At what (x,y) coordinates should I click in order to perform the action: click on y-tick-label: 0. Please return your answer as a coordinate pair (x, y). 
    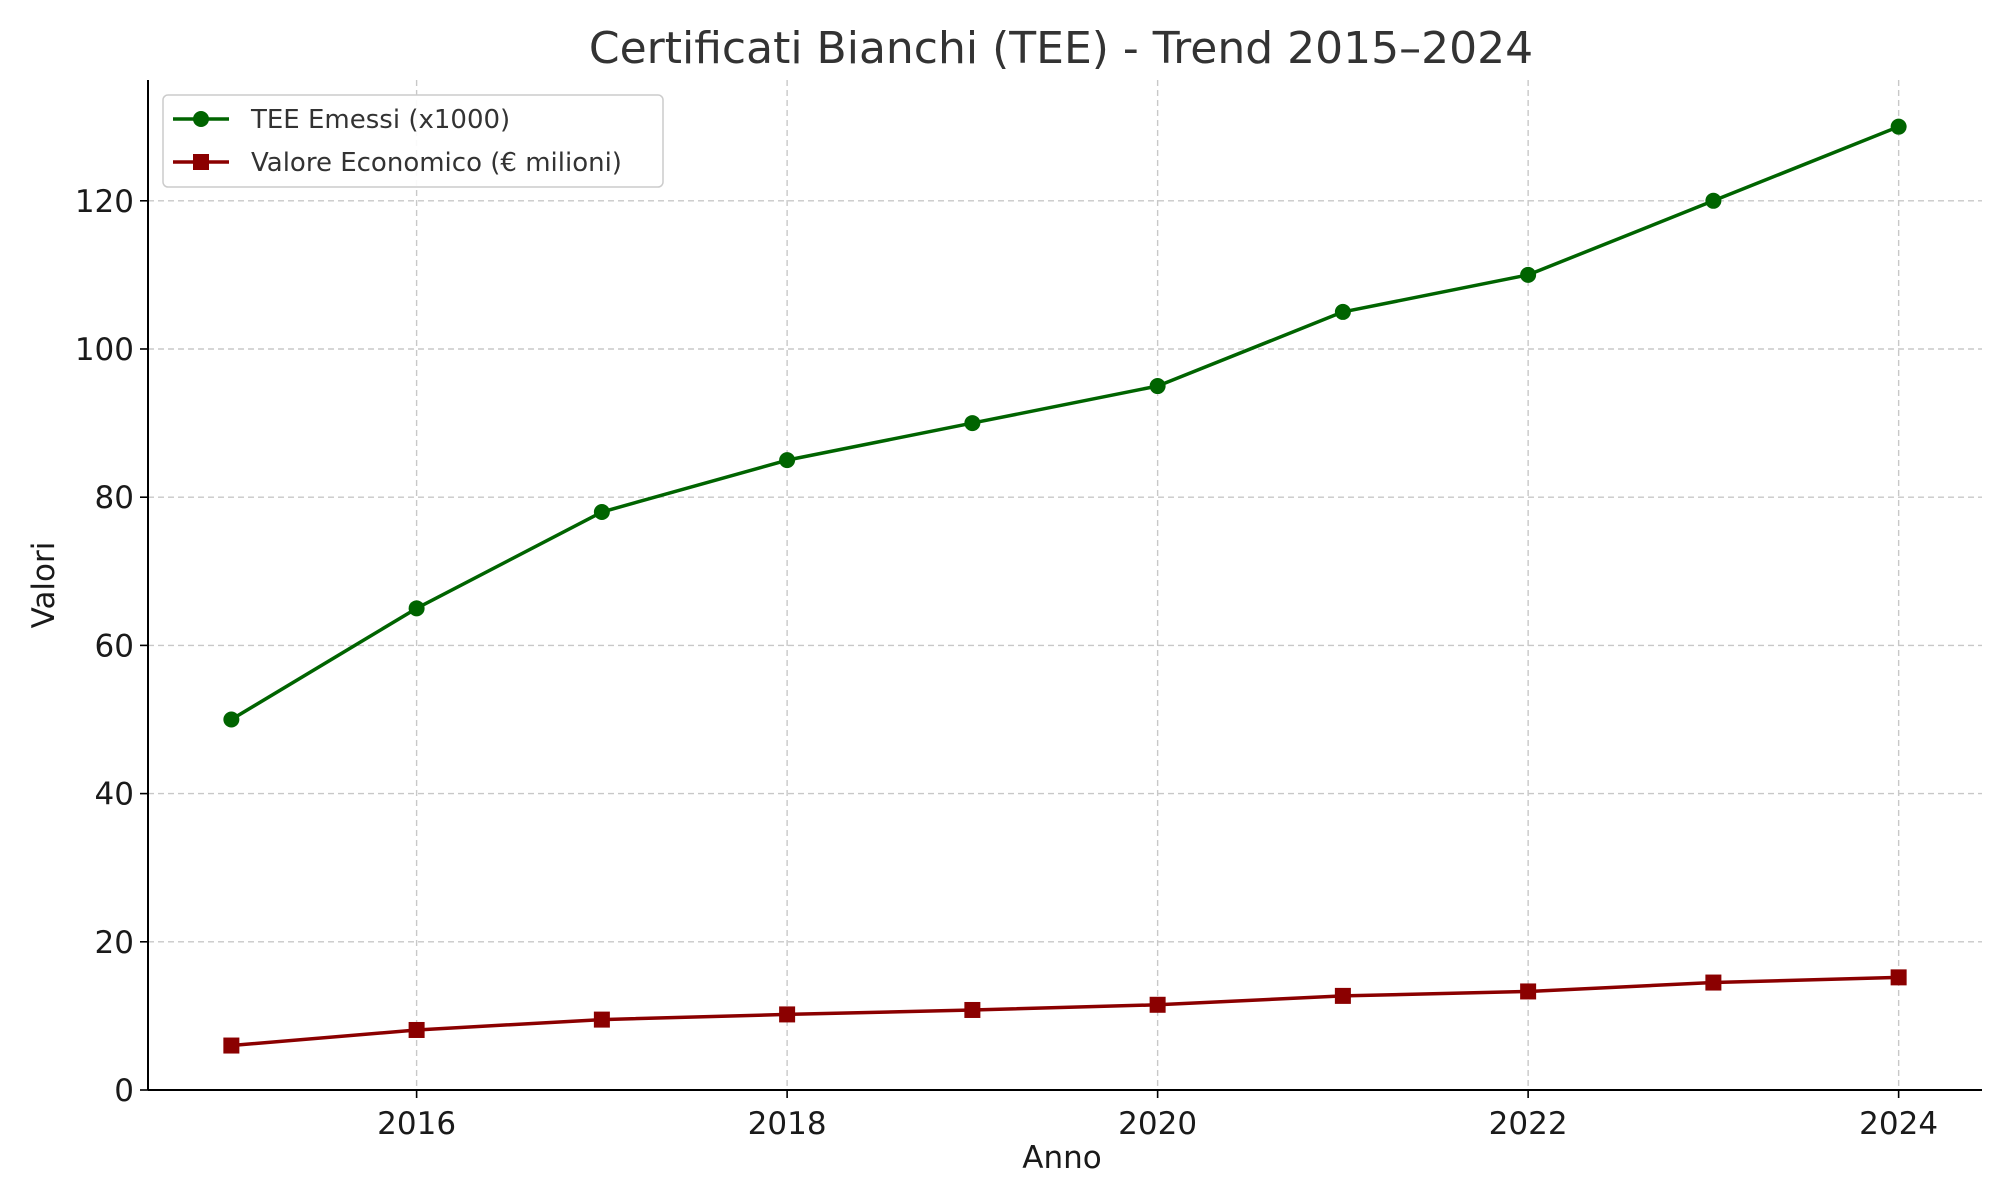
    Looking at the image, I should click on (124, 1091).